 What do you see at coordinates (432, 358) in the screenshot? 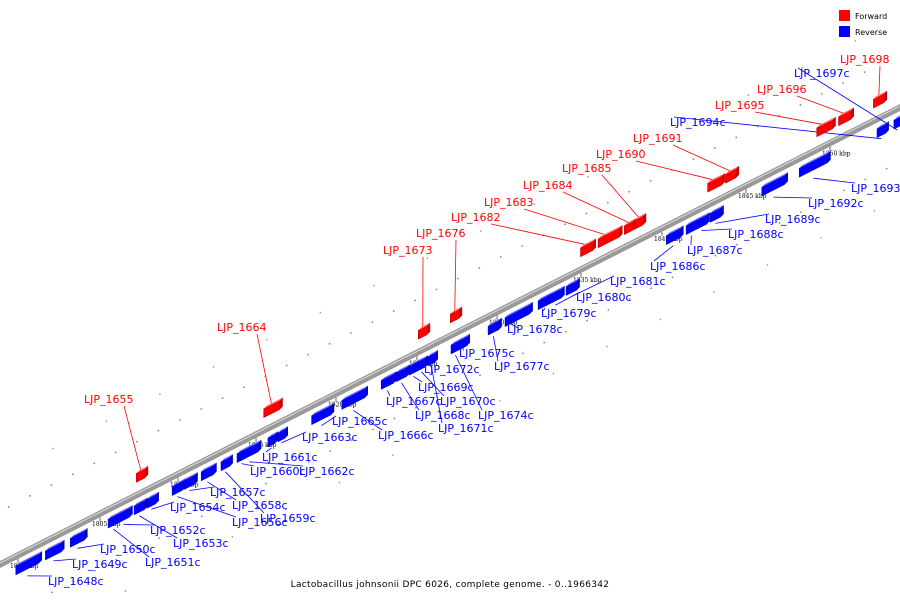
I see `gene-ljp_1672c` at bounding box center [432, 358].